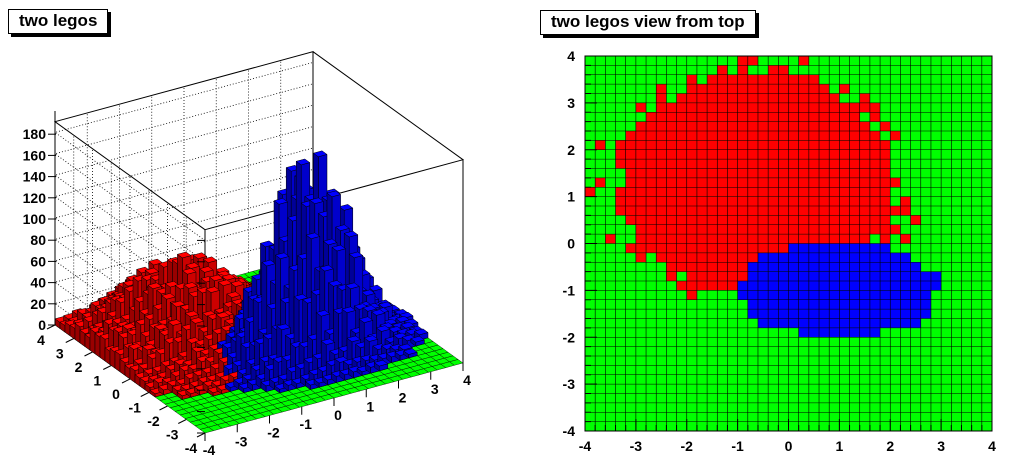 This screenshot has height=472, width=1016. Describe the element at coordinates (839, 446) in the screenshot. I see `x-tick-label: 1` at that location.